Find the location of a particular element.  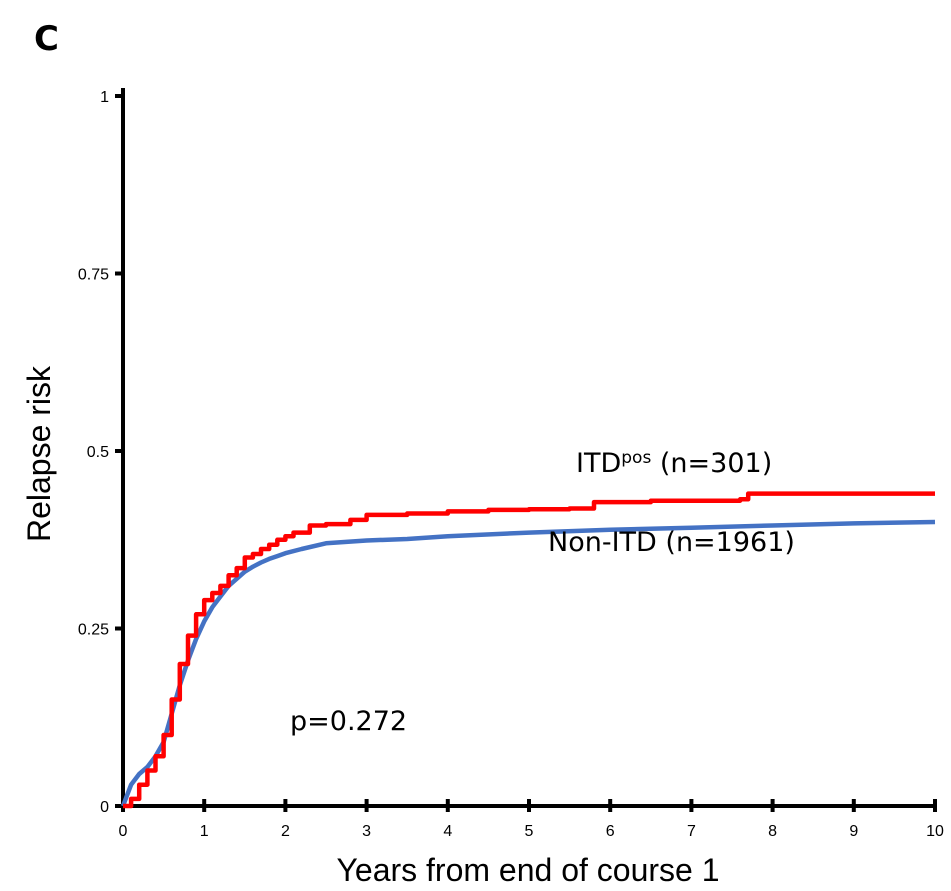

x-tick-label: 1 is located at coordinates (204, 831).